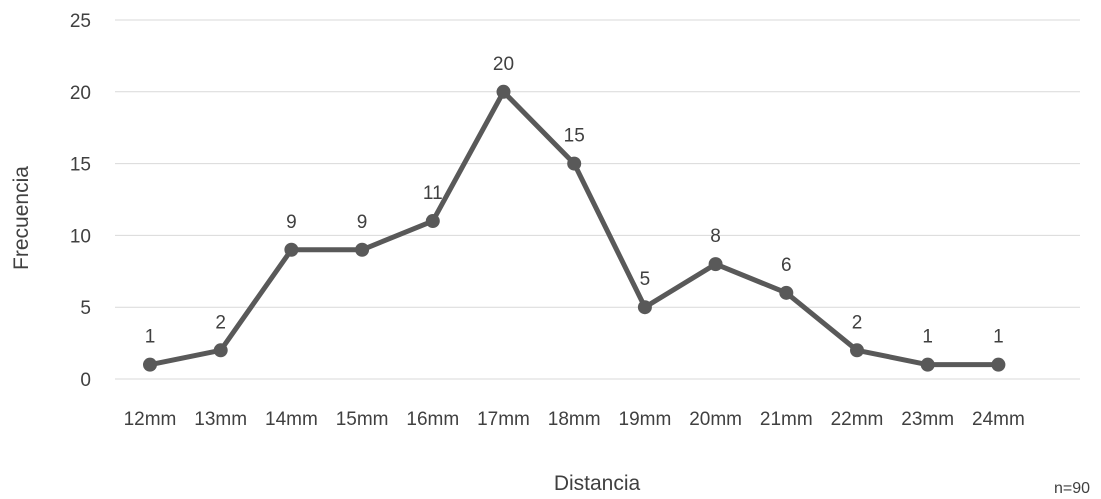 The width and height of the screenshot is (1101, 499). What do you see at coordinates (1072, 488) in the screenshot?
I see `sample-size-note: n=90` at bounding box center [1072, 488].